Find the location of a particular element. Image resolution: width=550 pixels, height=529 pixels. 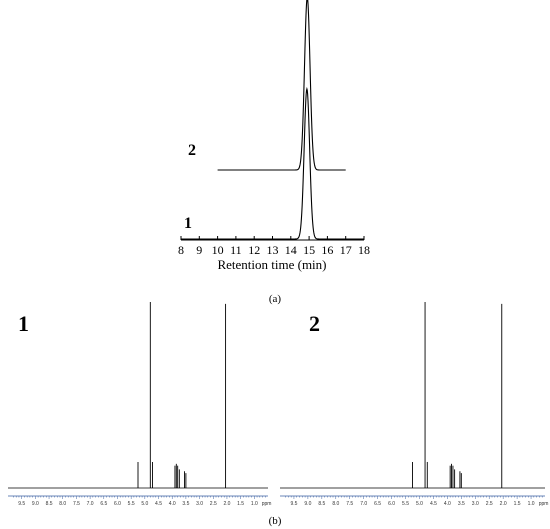

spectrum-label-2: 2 is located at coordinates (314, 323).